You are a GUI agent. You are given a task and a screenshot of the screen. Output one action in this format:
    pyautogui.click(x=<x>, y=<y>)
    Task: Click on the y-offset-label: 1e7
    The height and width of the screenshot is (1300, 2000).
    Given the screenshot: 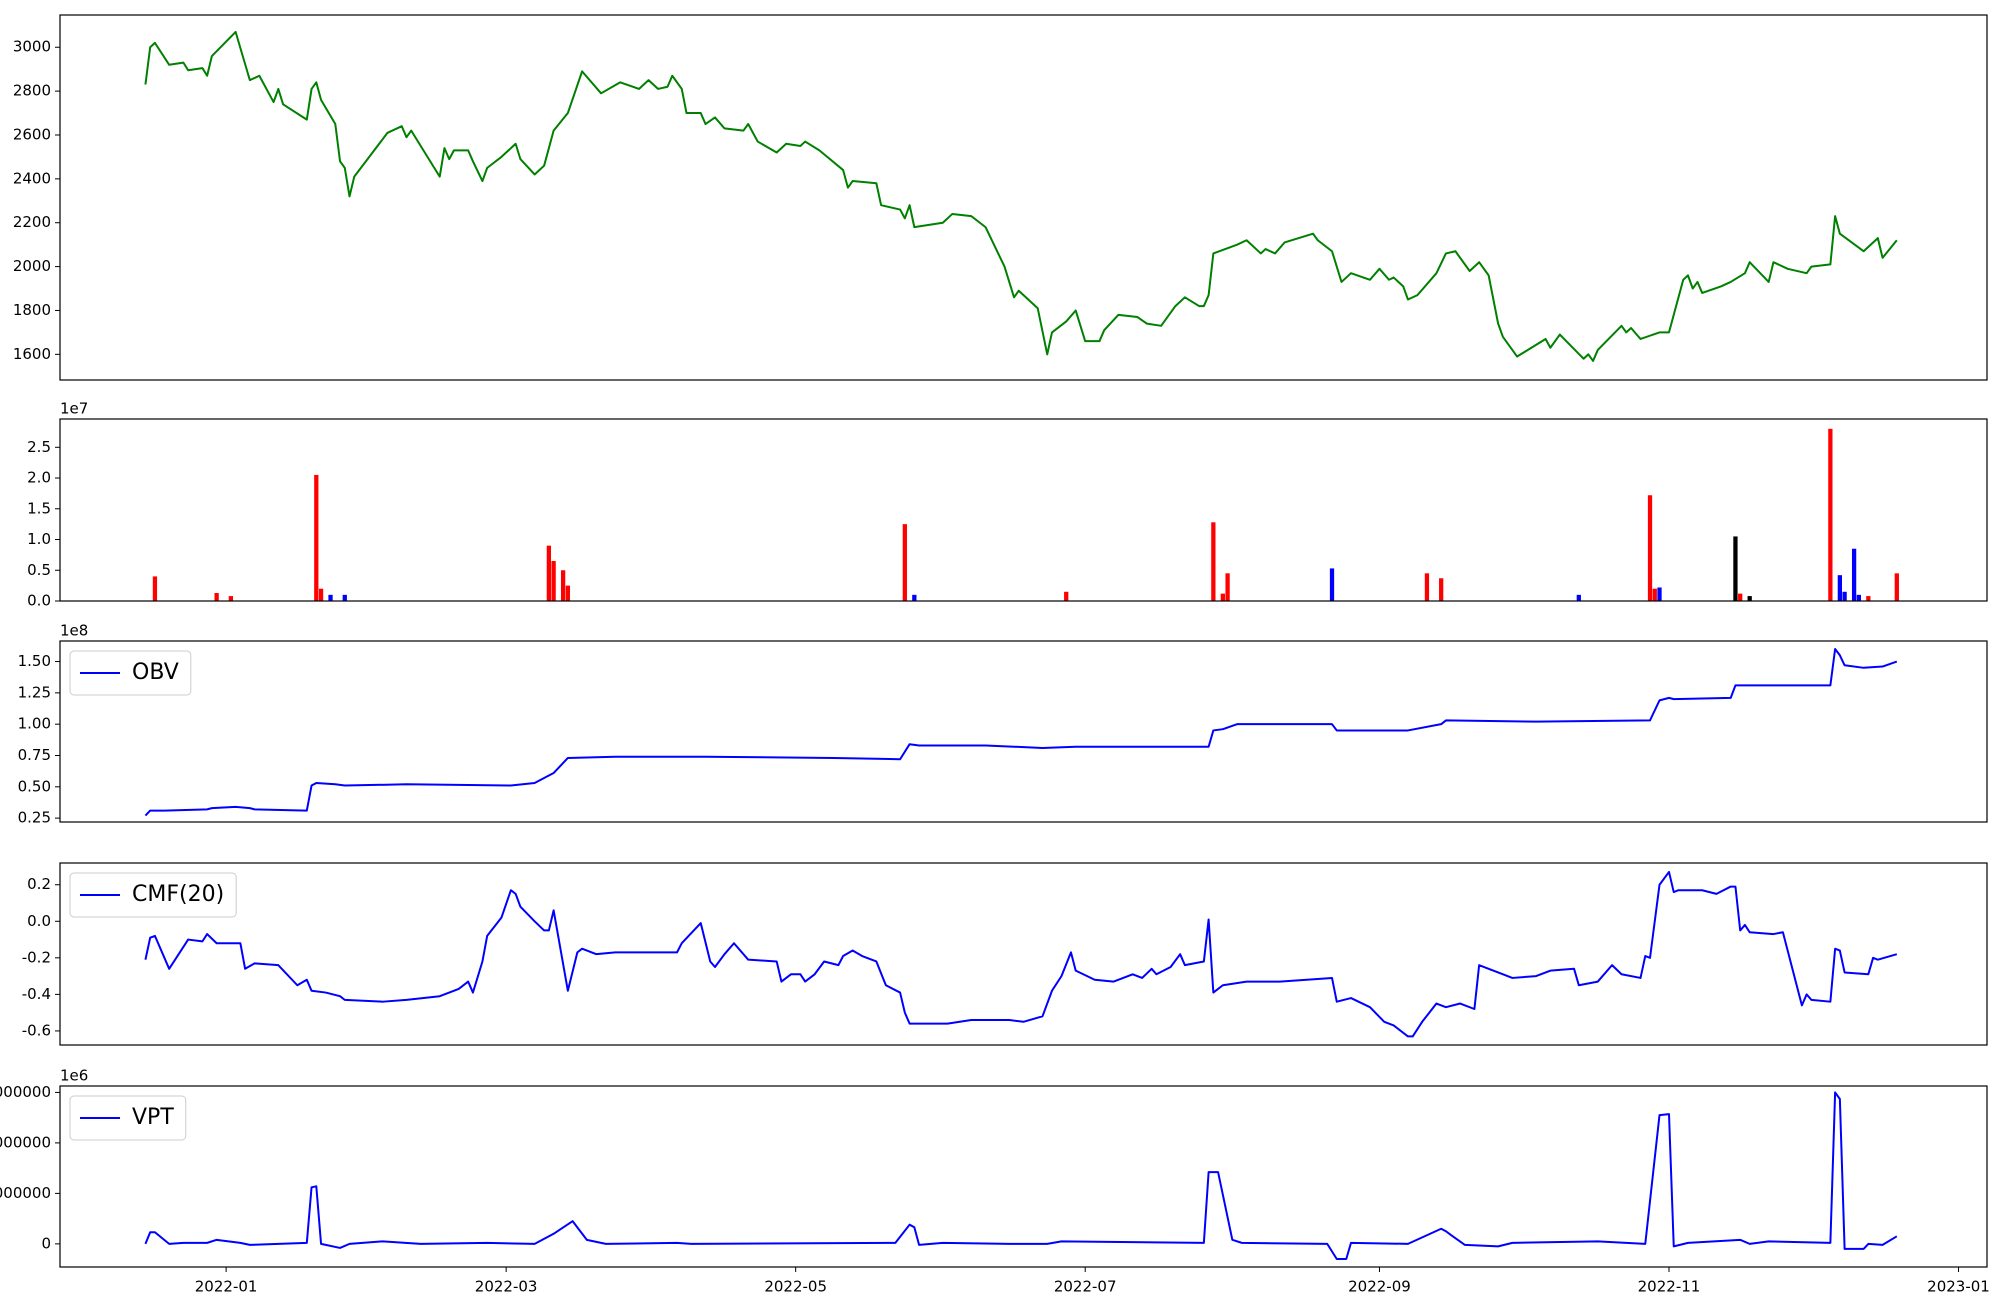 What is the action you would take?
    pyautogui.click(x=74, y=409)
    